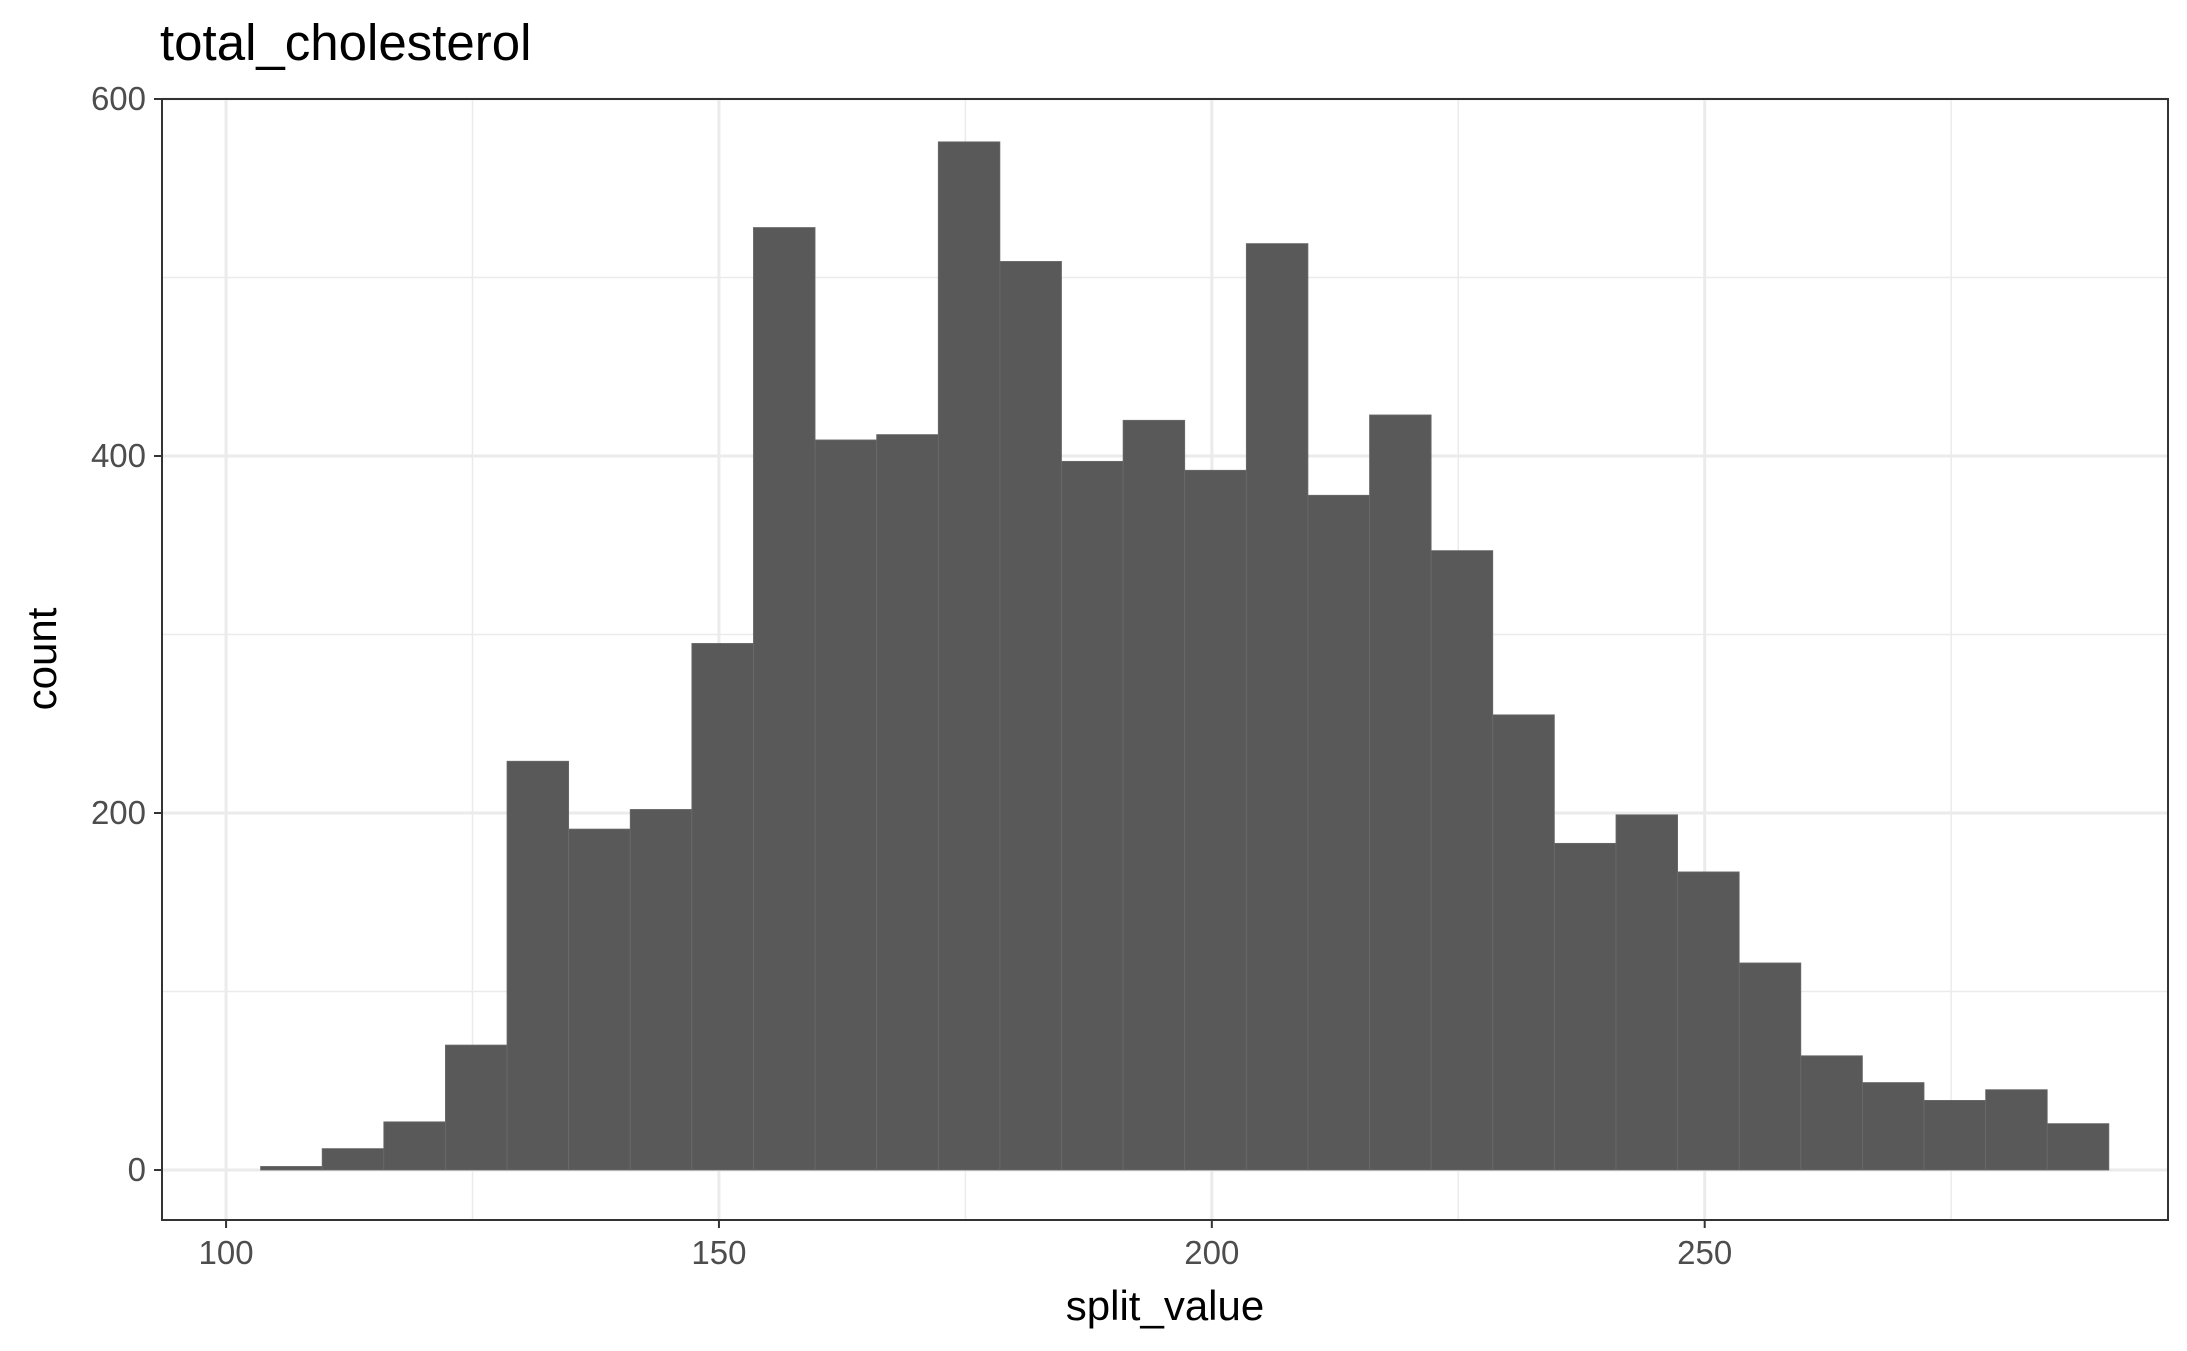 The height and width of the screenshot is (1351, 2187). I want to click on y-tick-label: 200, so click(118, 812).